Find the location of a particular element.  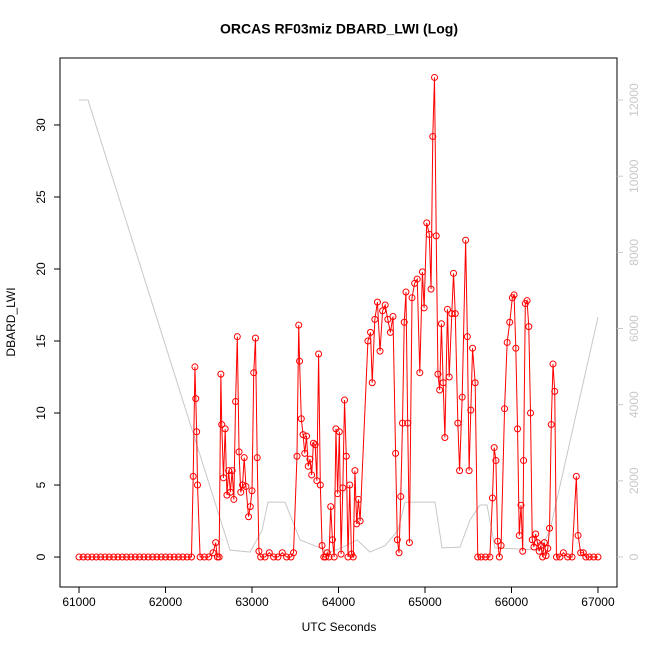

y2-tick-label: 8000 is located at coordinates (634, 252).